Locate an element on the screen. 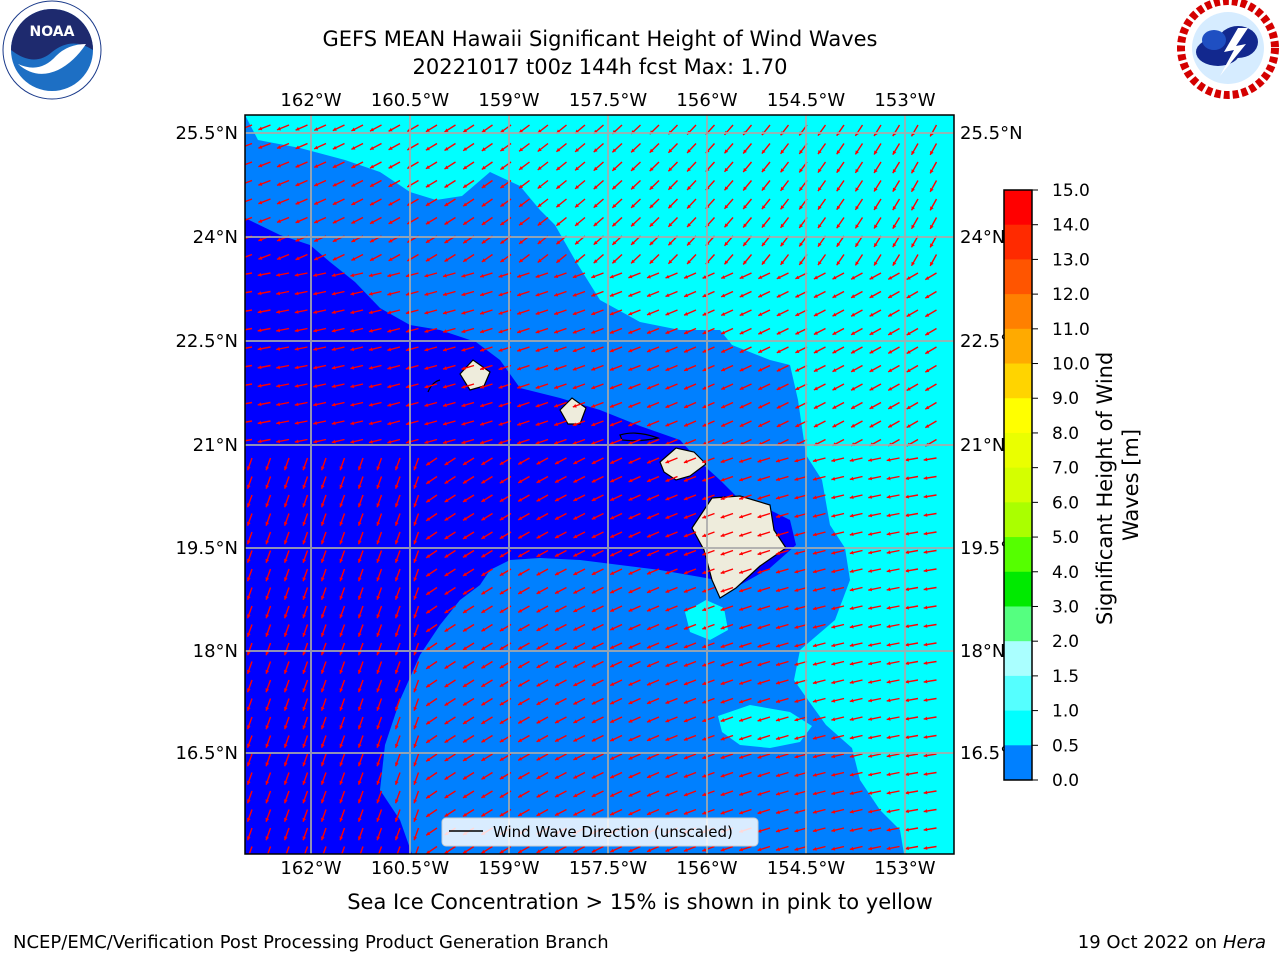  lat-label-right: 18°N is located at coordinates (982, 651).